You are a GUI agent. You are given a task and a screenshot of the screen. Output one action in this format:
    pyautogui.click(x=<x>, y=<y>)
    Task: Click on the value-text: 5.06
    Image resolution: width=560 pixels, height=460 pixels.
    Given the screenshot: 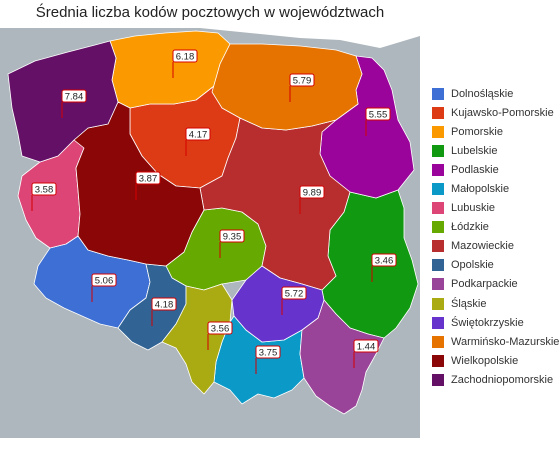 What is the action you would take?
    pyautogui.click(x=104, y=280)
    